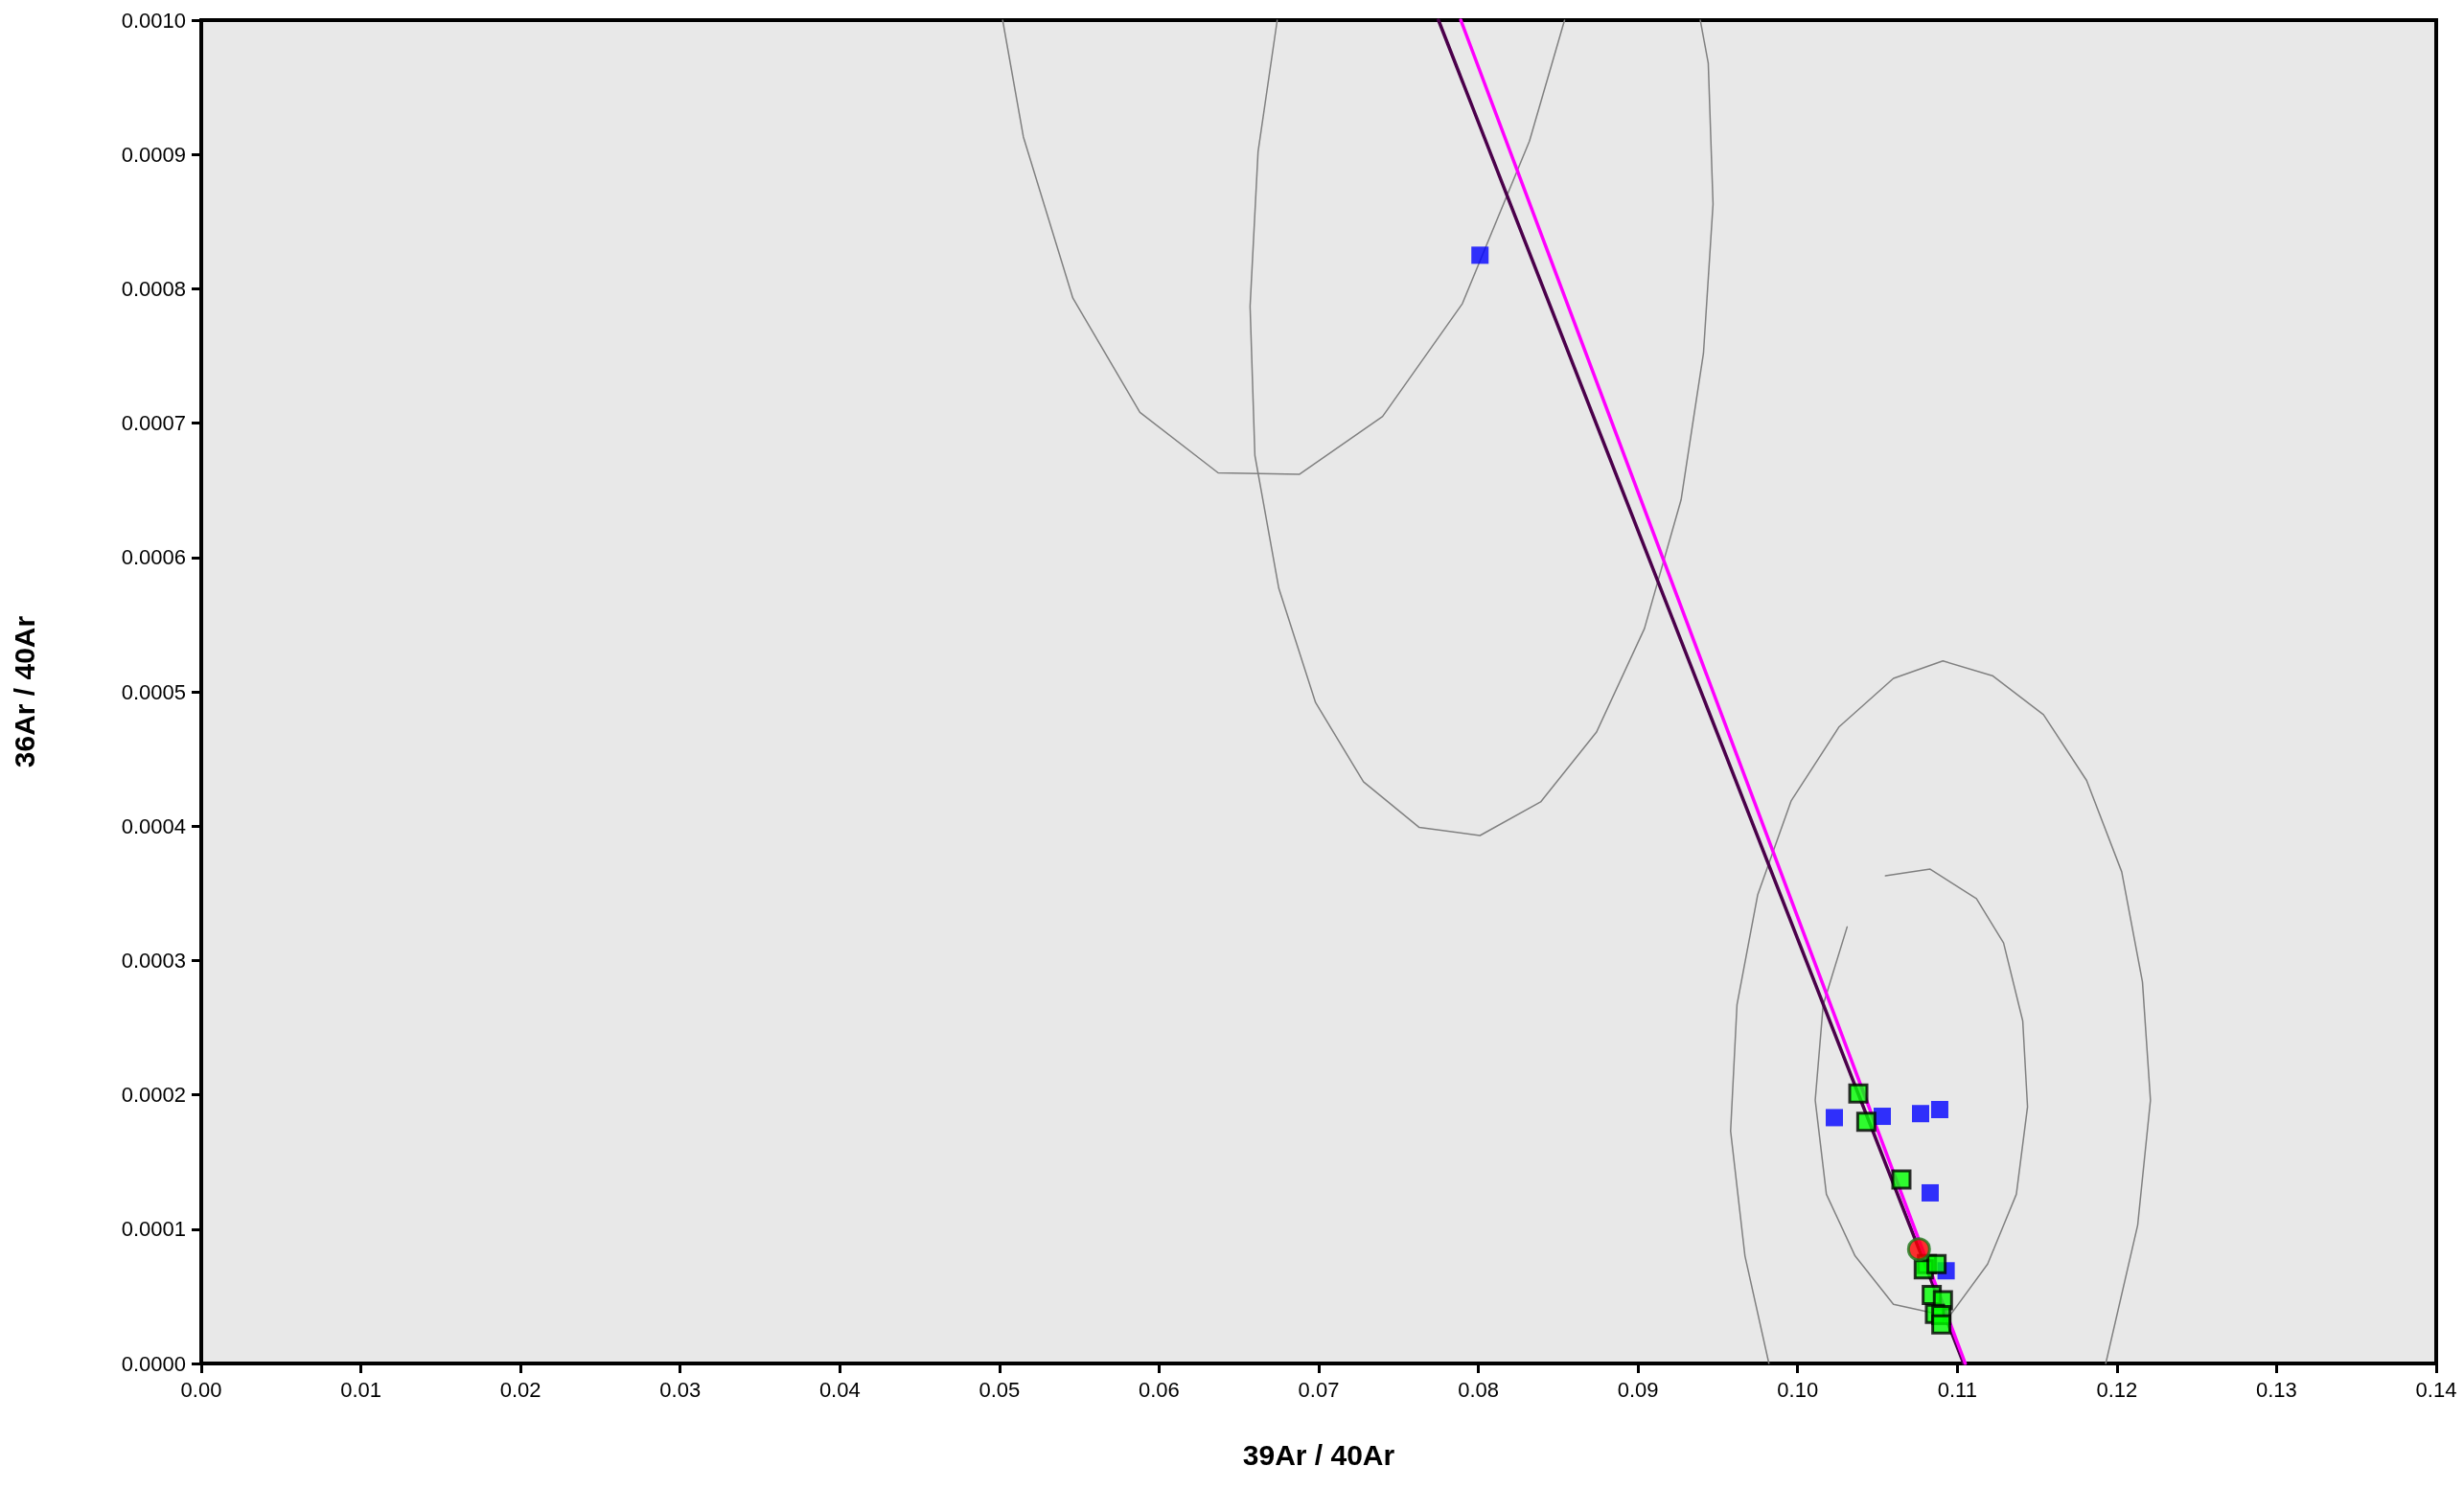 This screenshot has width=2464, height=1489. What do you see at coordinates (2276, 1390) in the screenshot?
I see `x-tick-label: 0.13` at bounding box center [2276, 1390].